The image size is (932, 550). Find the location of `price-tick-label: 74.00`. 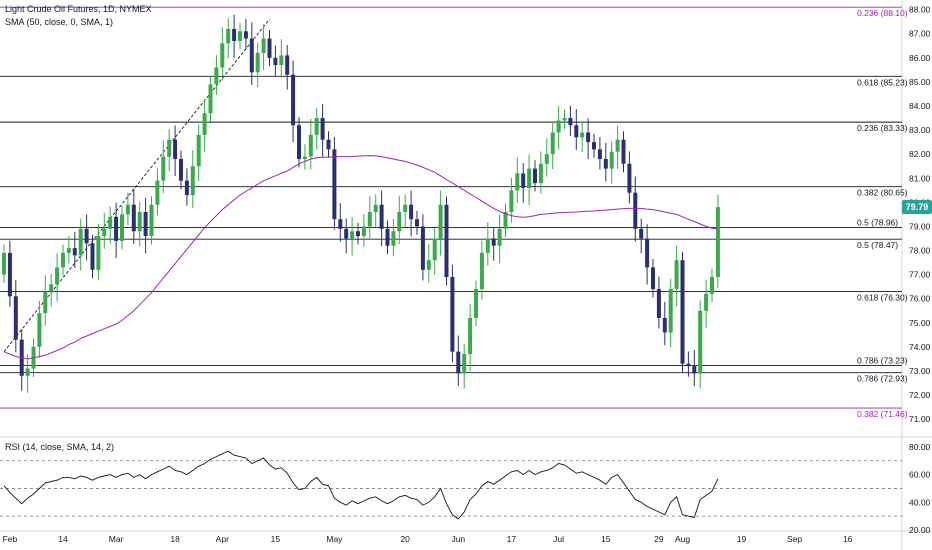

price-tick-label: 74.00 is located at coordinates (920, 347).